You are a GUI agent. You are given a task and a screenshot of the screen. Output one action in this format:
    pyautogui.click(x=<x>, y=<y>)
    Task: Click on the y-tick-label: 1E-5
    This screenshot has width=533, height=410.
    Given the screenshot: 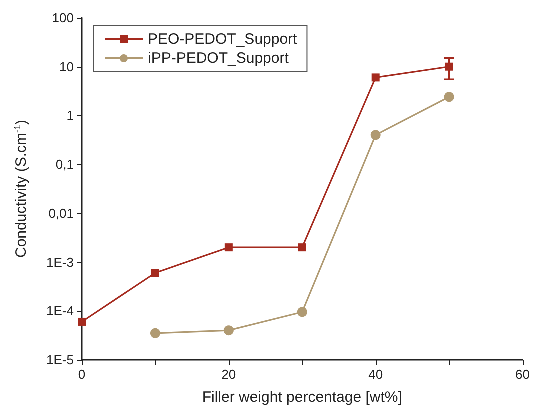 What is the action you would take?
    pyautogui.click(x=60, y=360)
    